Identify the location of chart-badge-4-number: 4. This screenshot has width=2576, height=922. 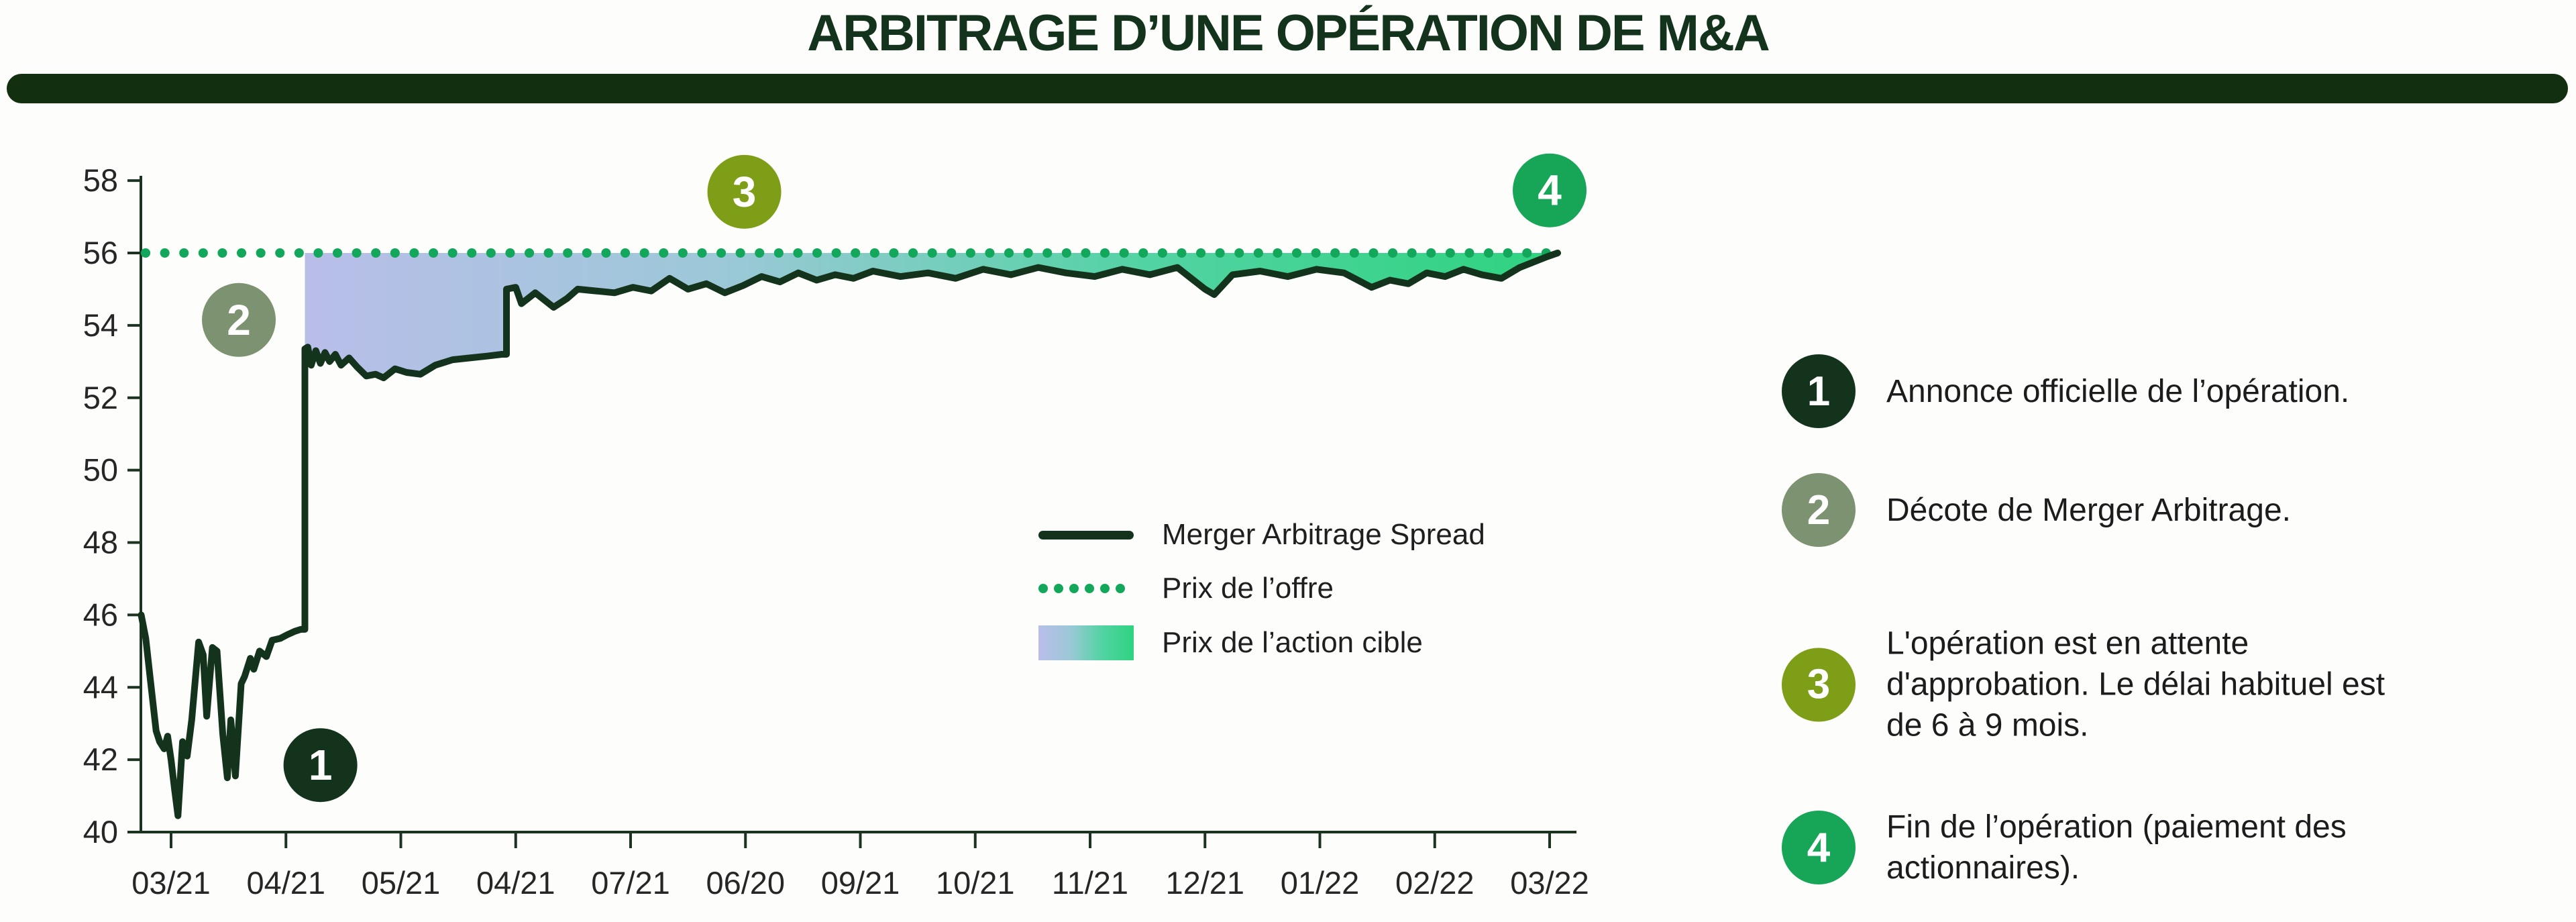
(1550, 190).